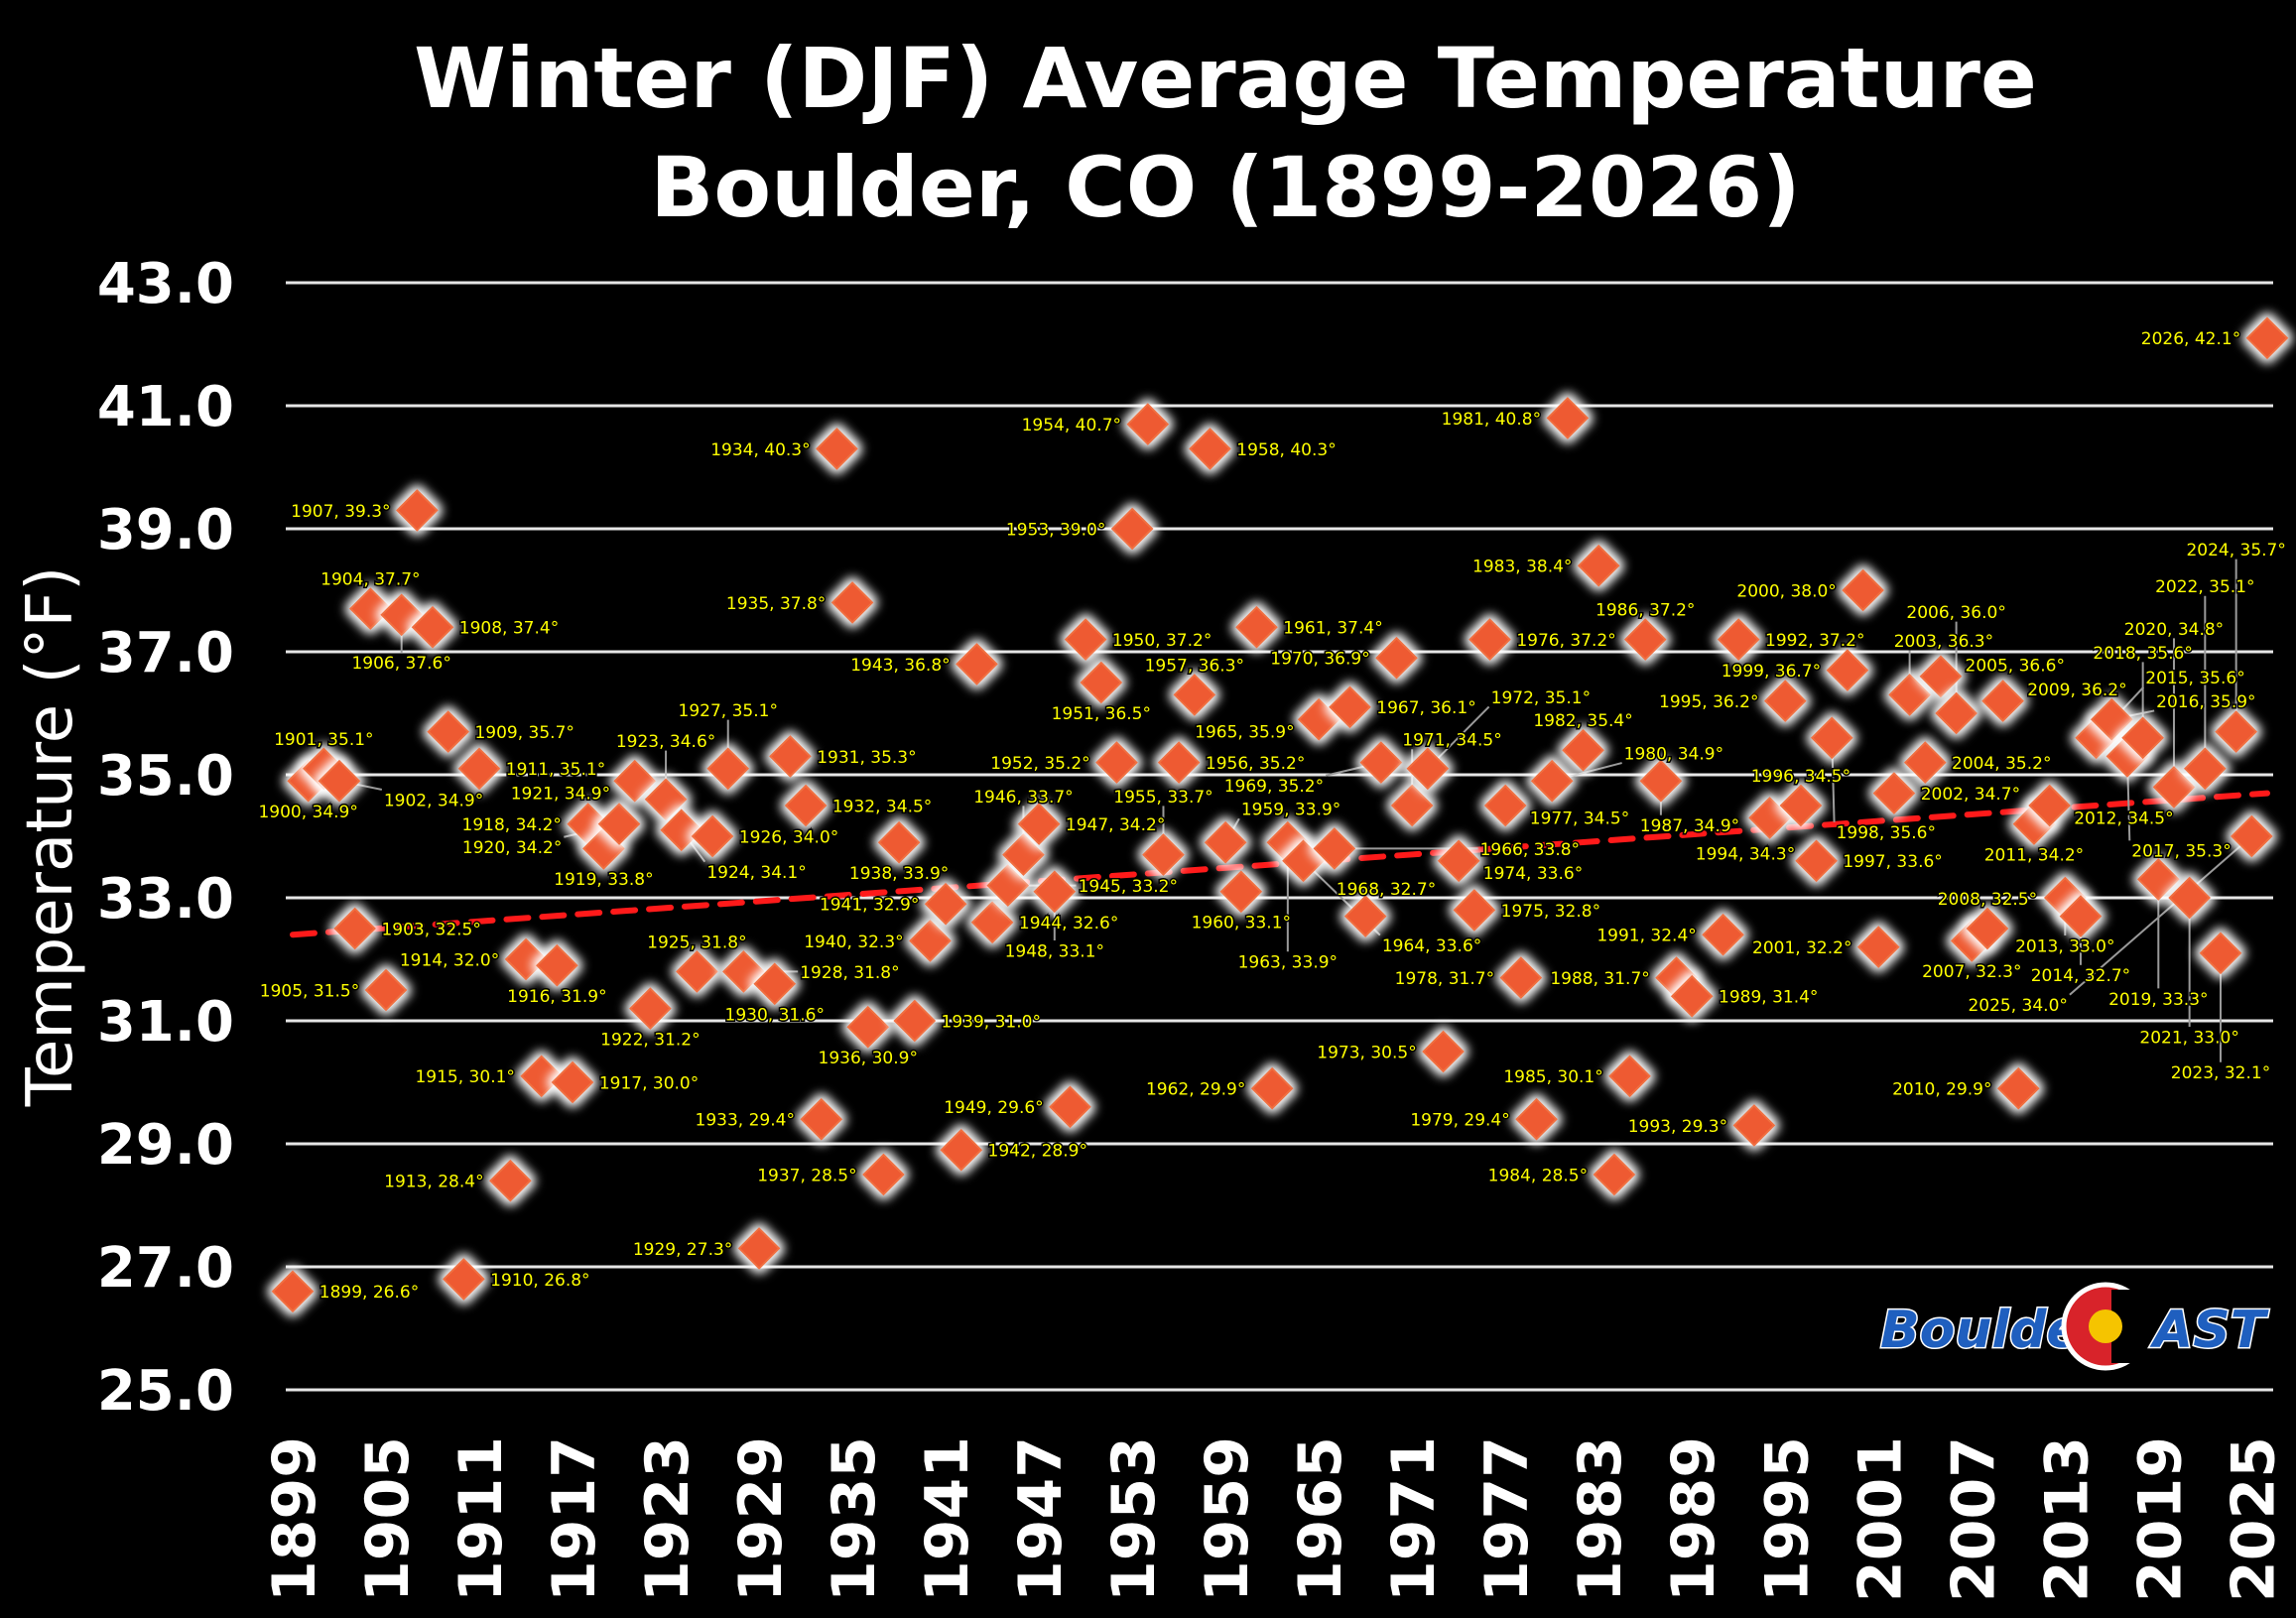 This screenshot has height=1618, width=2296. What do you see at coordinates (696, 942) in the screenshot?
I see `data-label-1925: 1925, 31.8°` at bounding box center [696, 942].